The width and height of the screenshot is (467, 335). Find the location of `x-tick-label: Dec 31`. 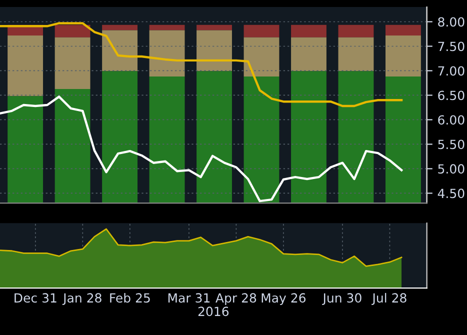

x-tick-label: Dec 31 is located at coordinates (35, 298).